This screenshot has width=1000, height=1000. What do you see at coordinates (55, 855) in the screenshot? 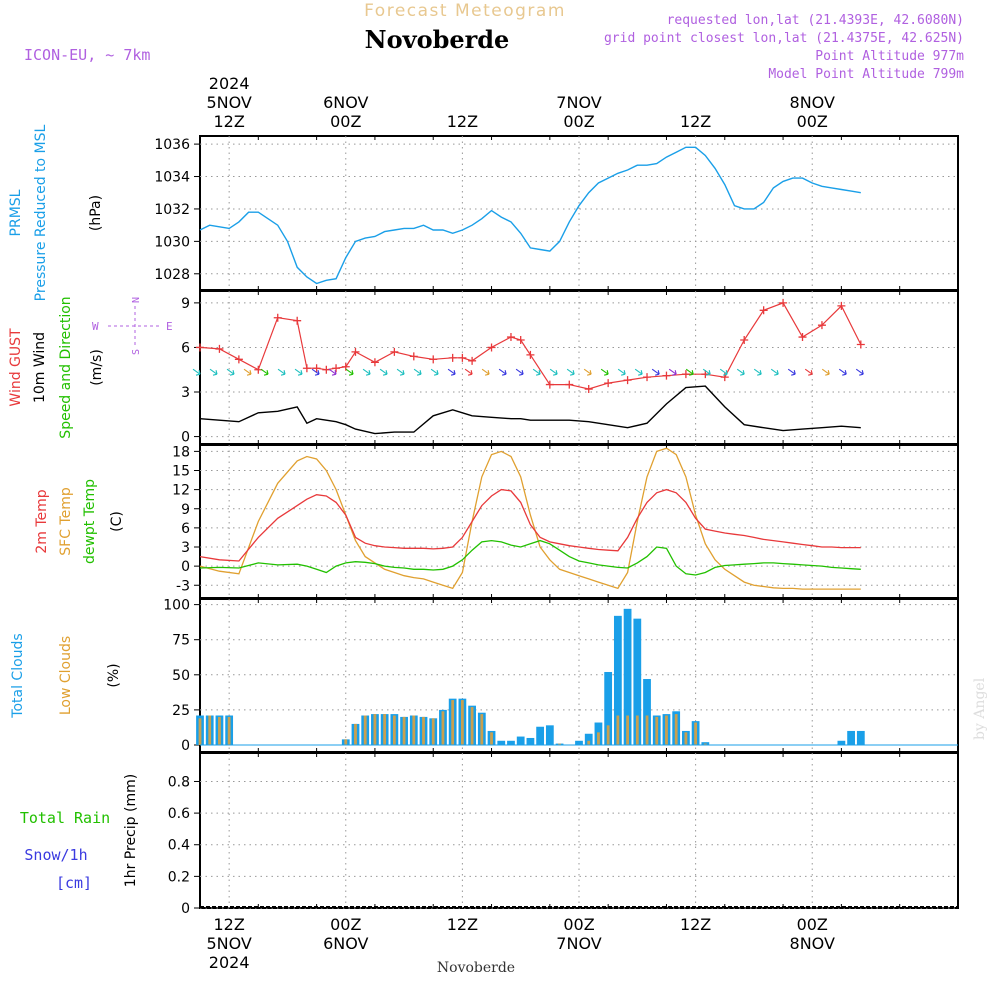
I see `precip-side-label: Snow/1h` at bounding box center [55, 855].